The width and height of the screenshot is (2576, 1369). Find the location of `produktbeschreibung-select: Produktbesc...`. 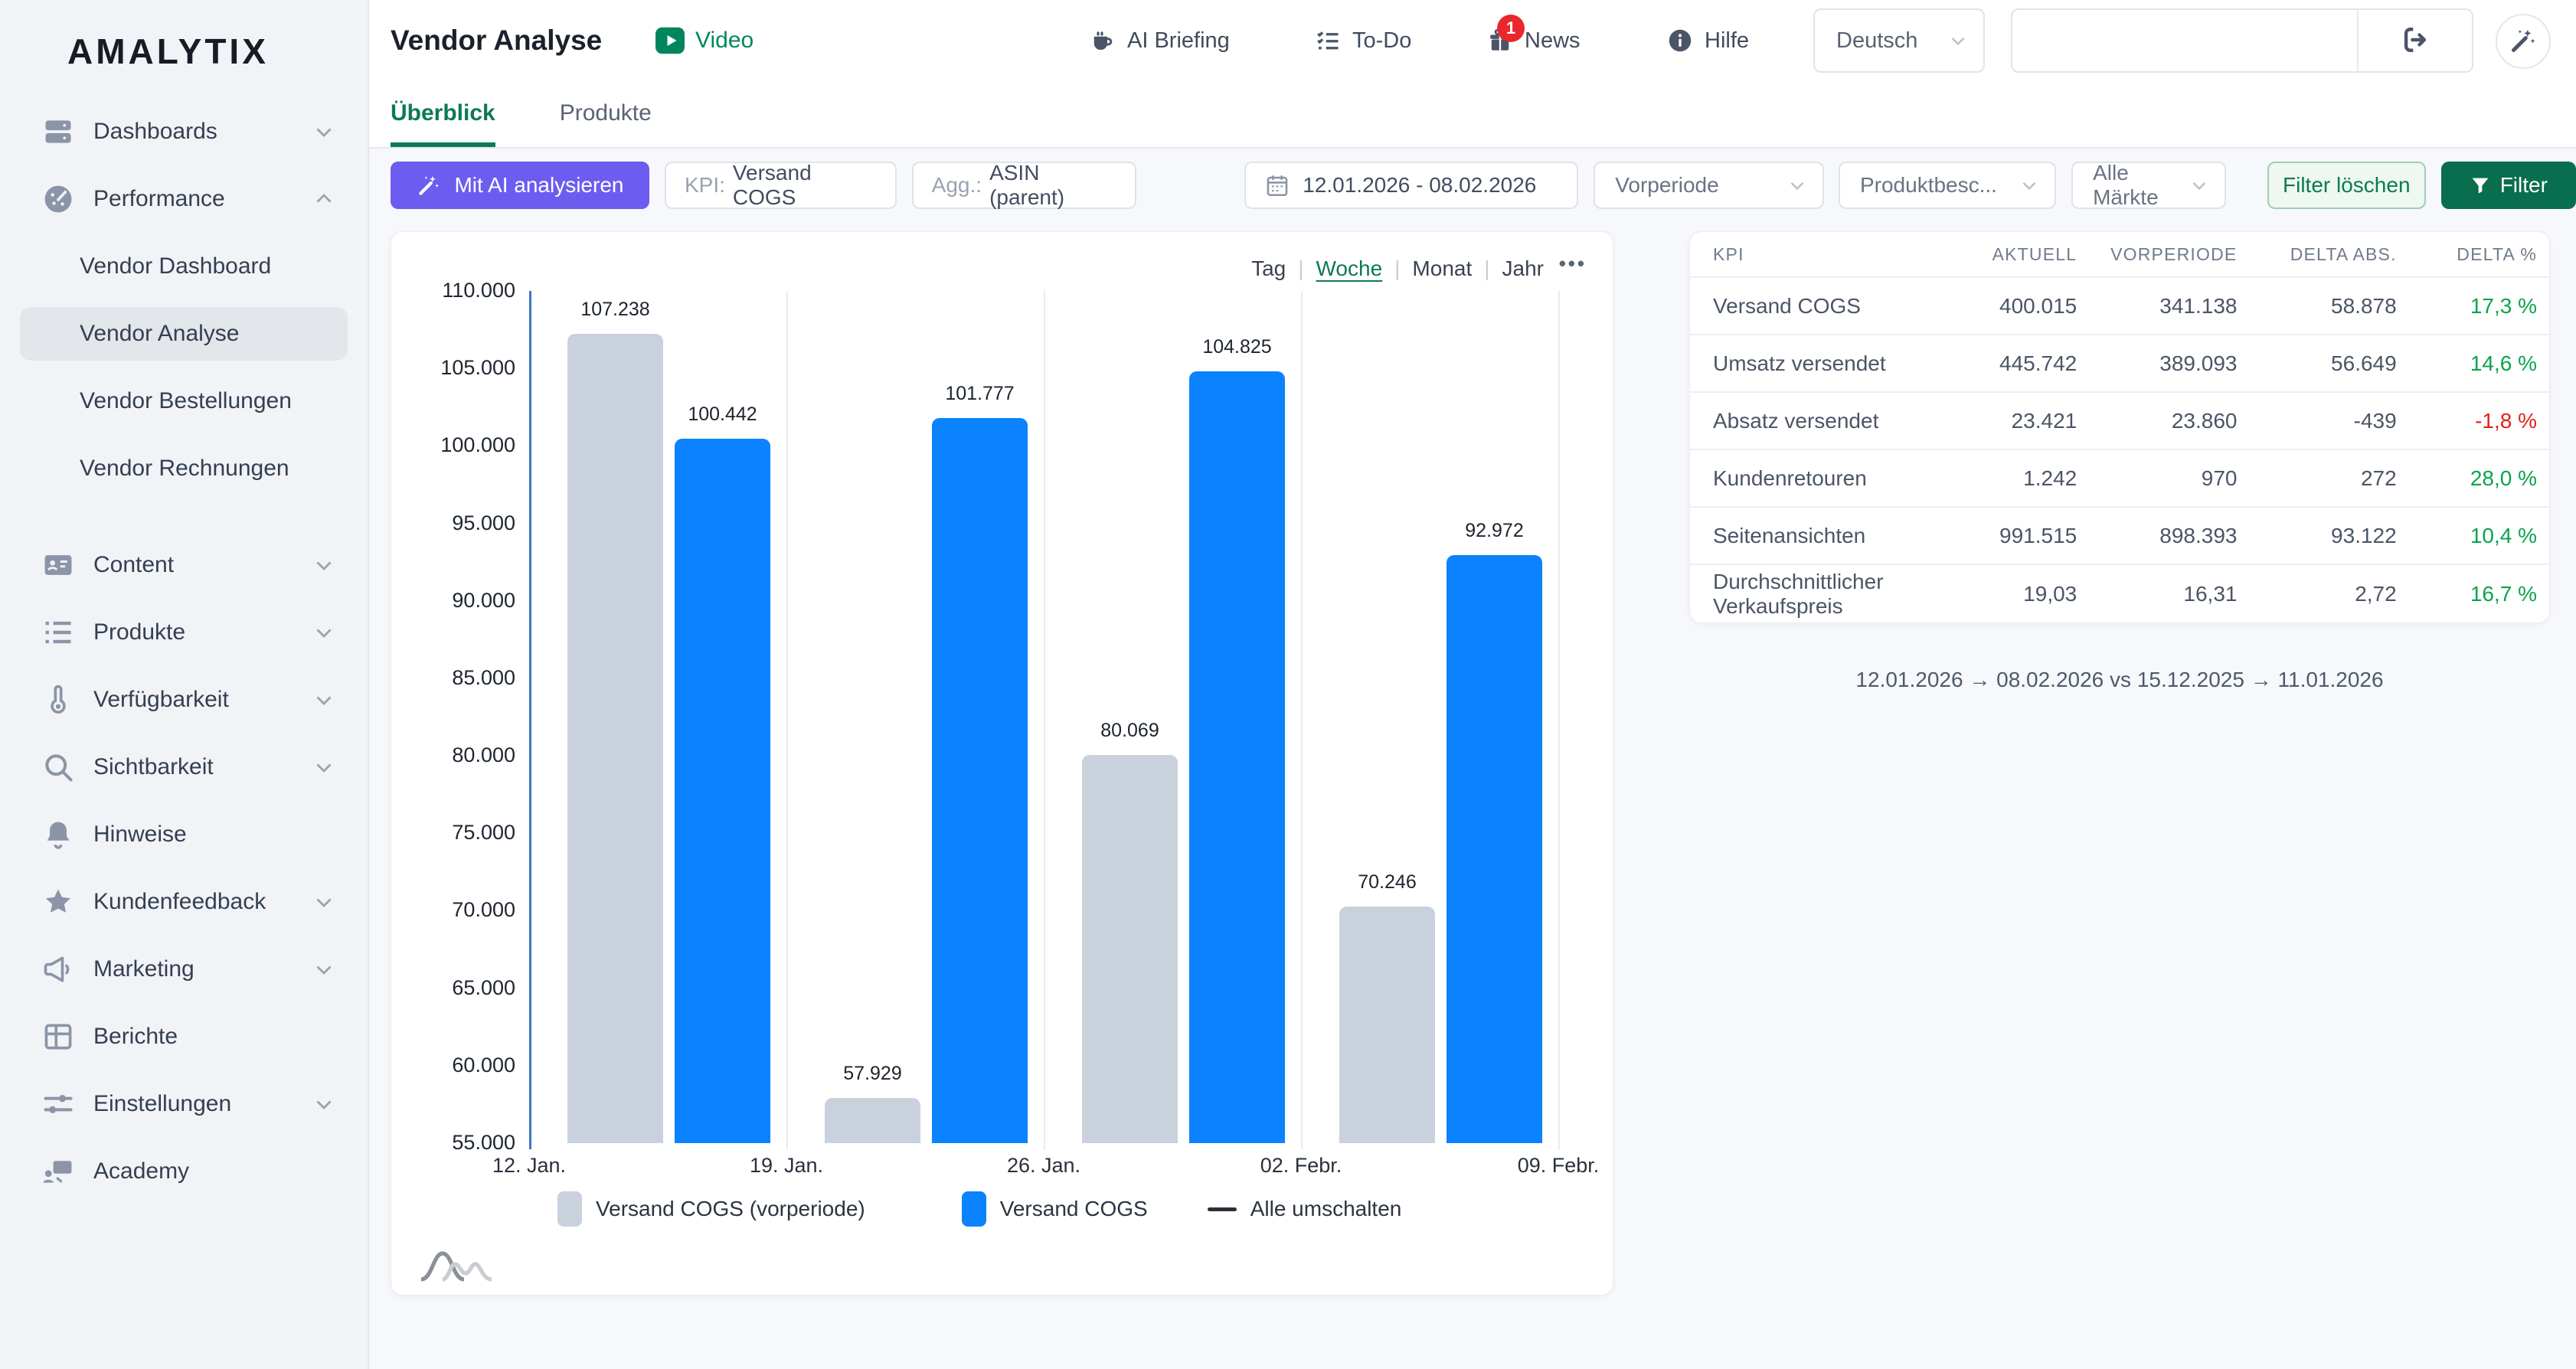

produktbeschreibung-select: Produktbesc... is located at coordinates (1947, 185).